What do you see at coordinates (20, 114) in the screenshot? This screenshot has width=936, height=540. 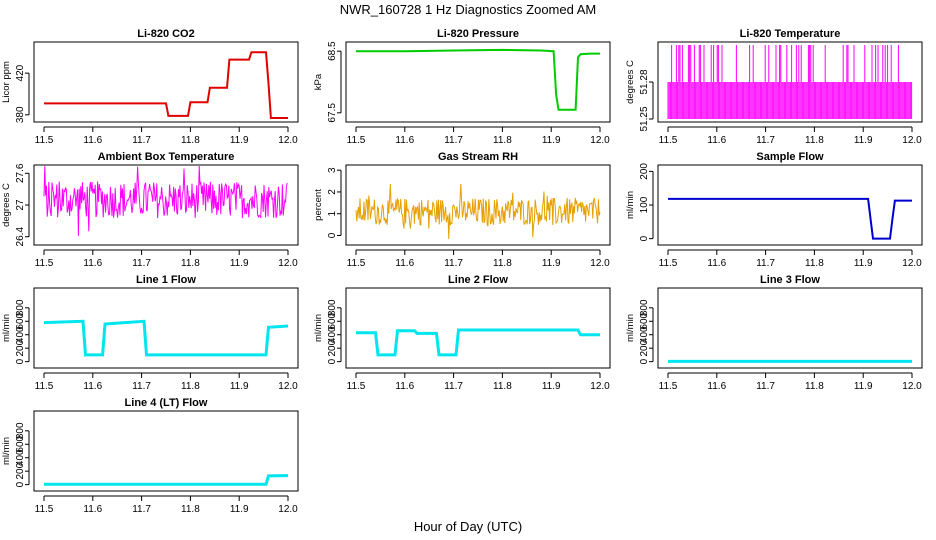 I see `y-tick-label: 380` at bounding box center [20, 114].